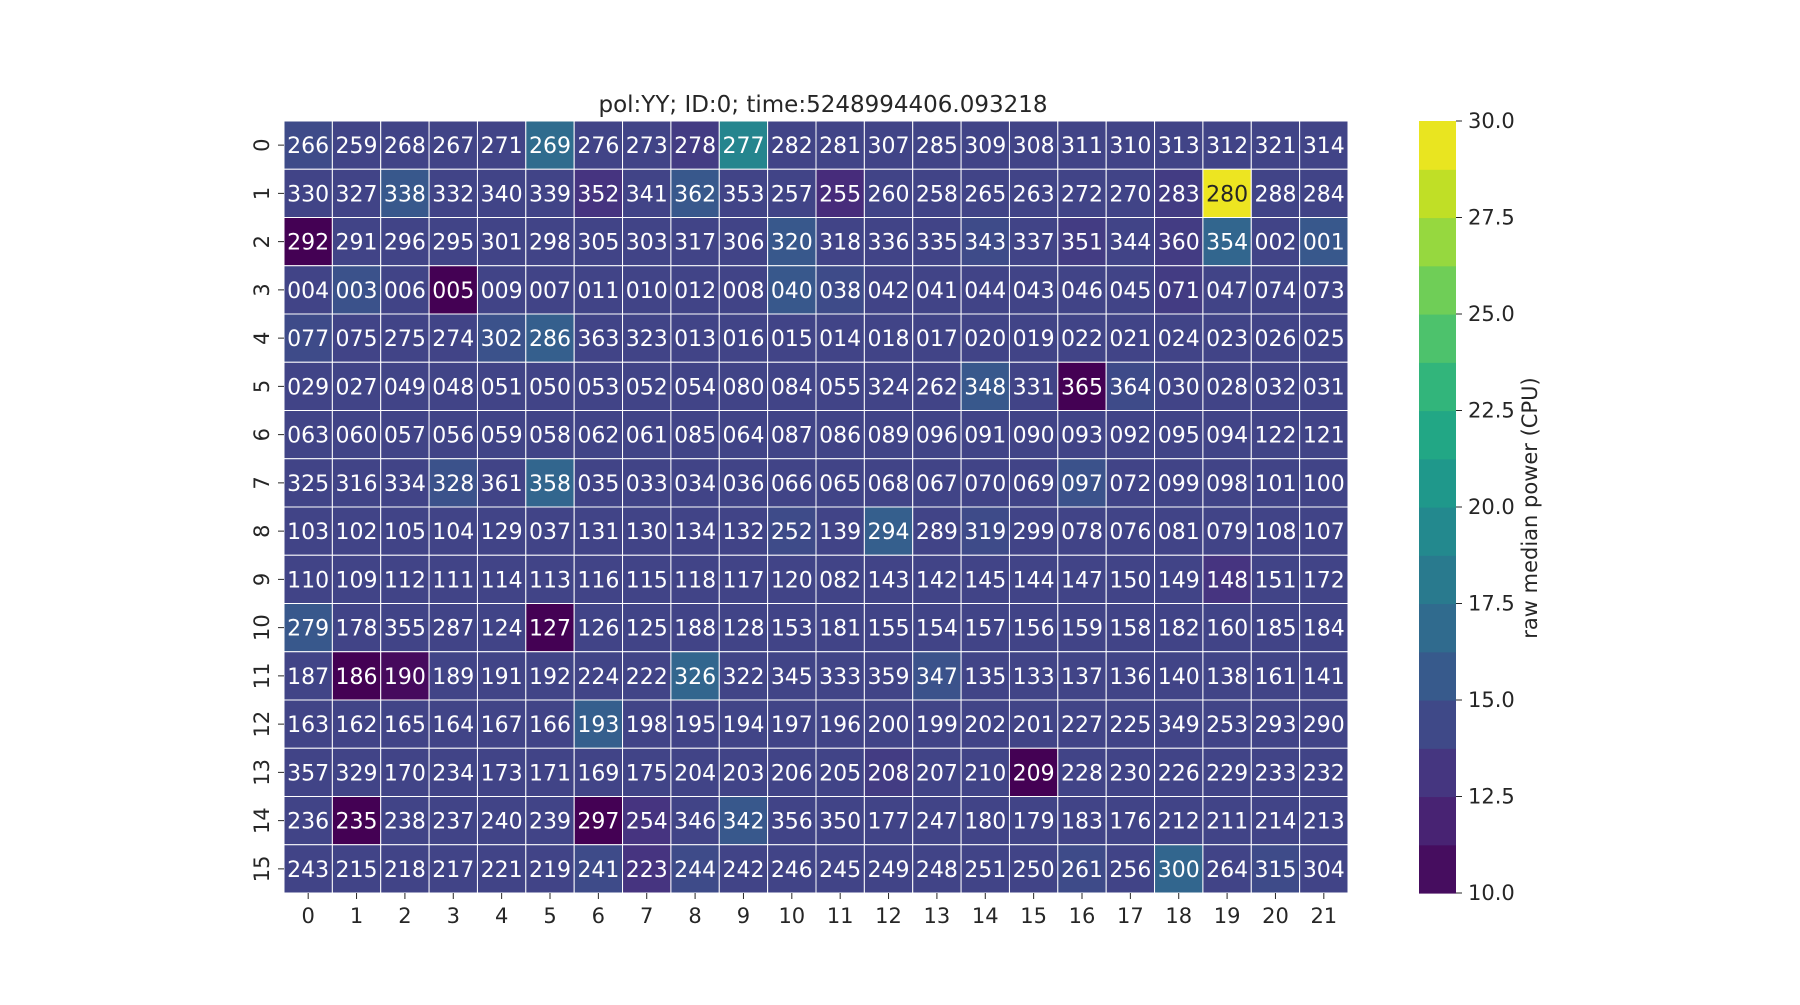 The image size is (1800, 1005). Describe the element at coordinates (1033, 145) in the screenshot. I see `heatmap-cell-r0-c15` at that location.